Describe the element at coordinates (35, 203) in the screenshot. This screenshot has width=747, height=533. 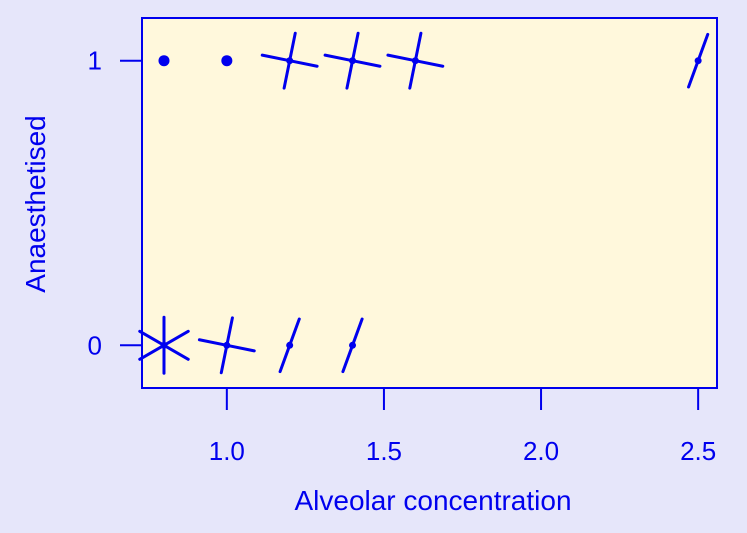
I see `y-axis-label: Anaesthetised` at that location.